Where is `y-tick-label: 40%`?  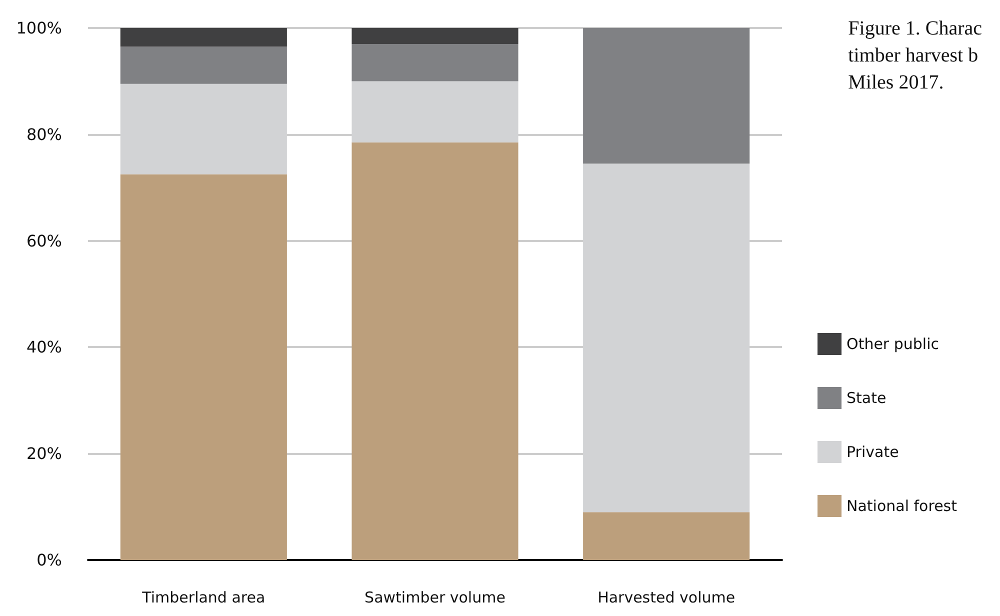
y-tick-label: 40% is located at coordinates (44, 347).